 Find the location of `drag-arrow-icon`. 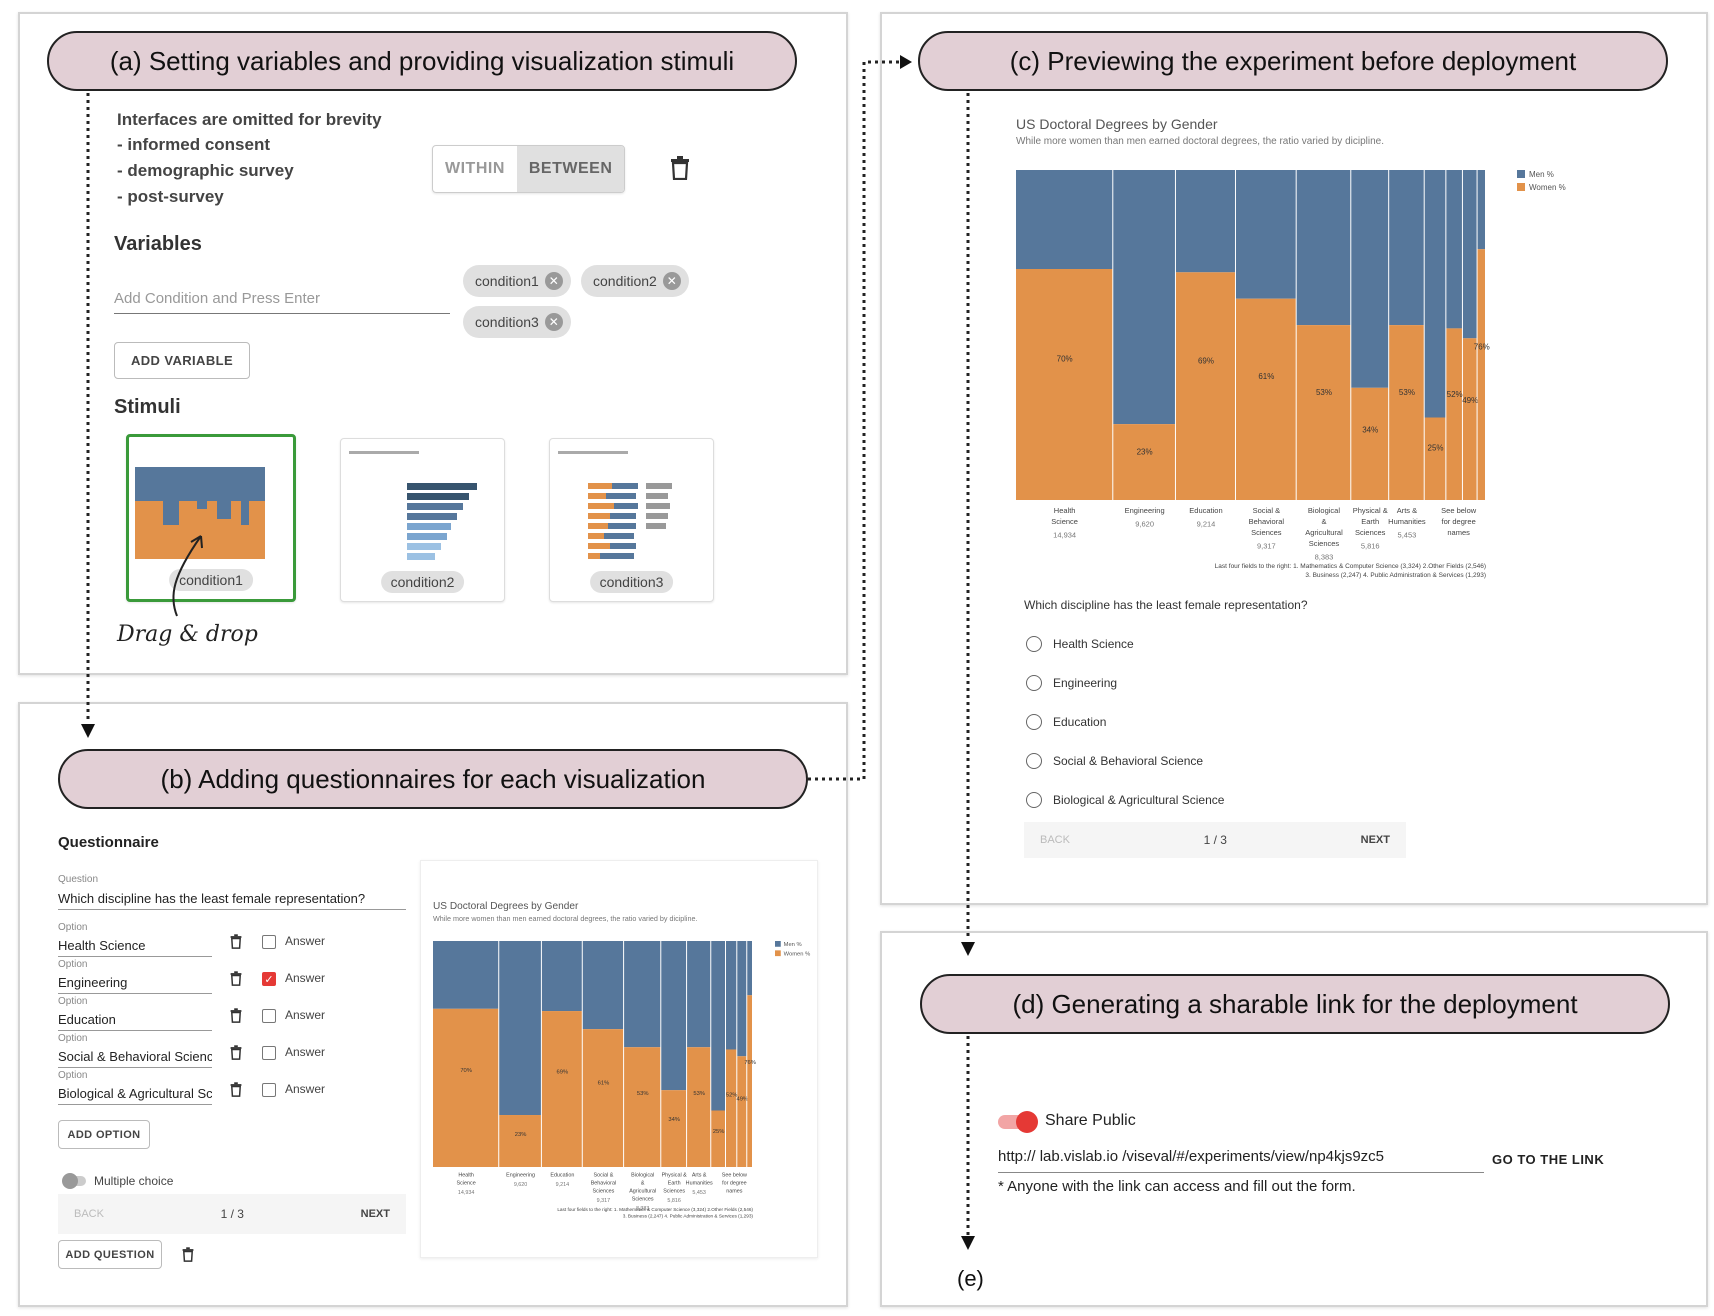

drag-arrow-icon is located at coordinates (187, 576).